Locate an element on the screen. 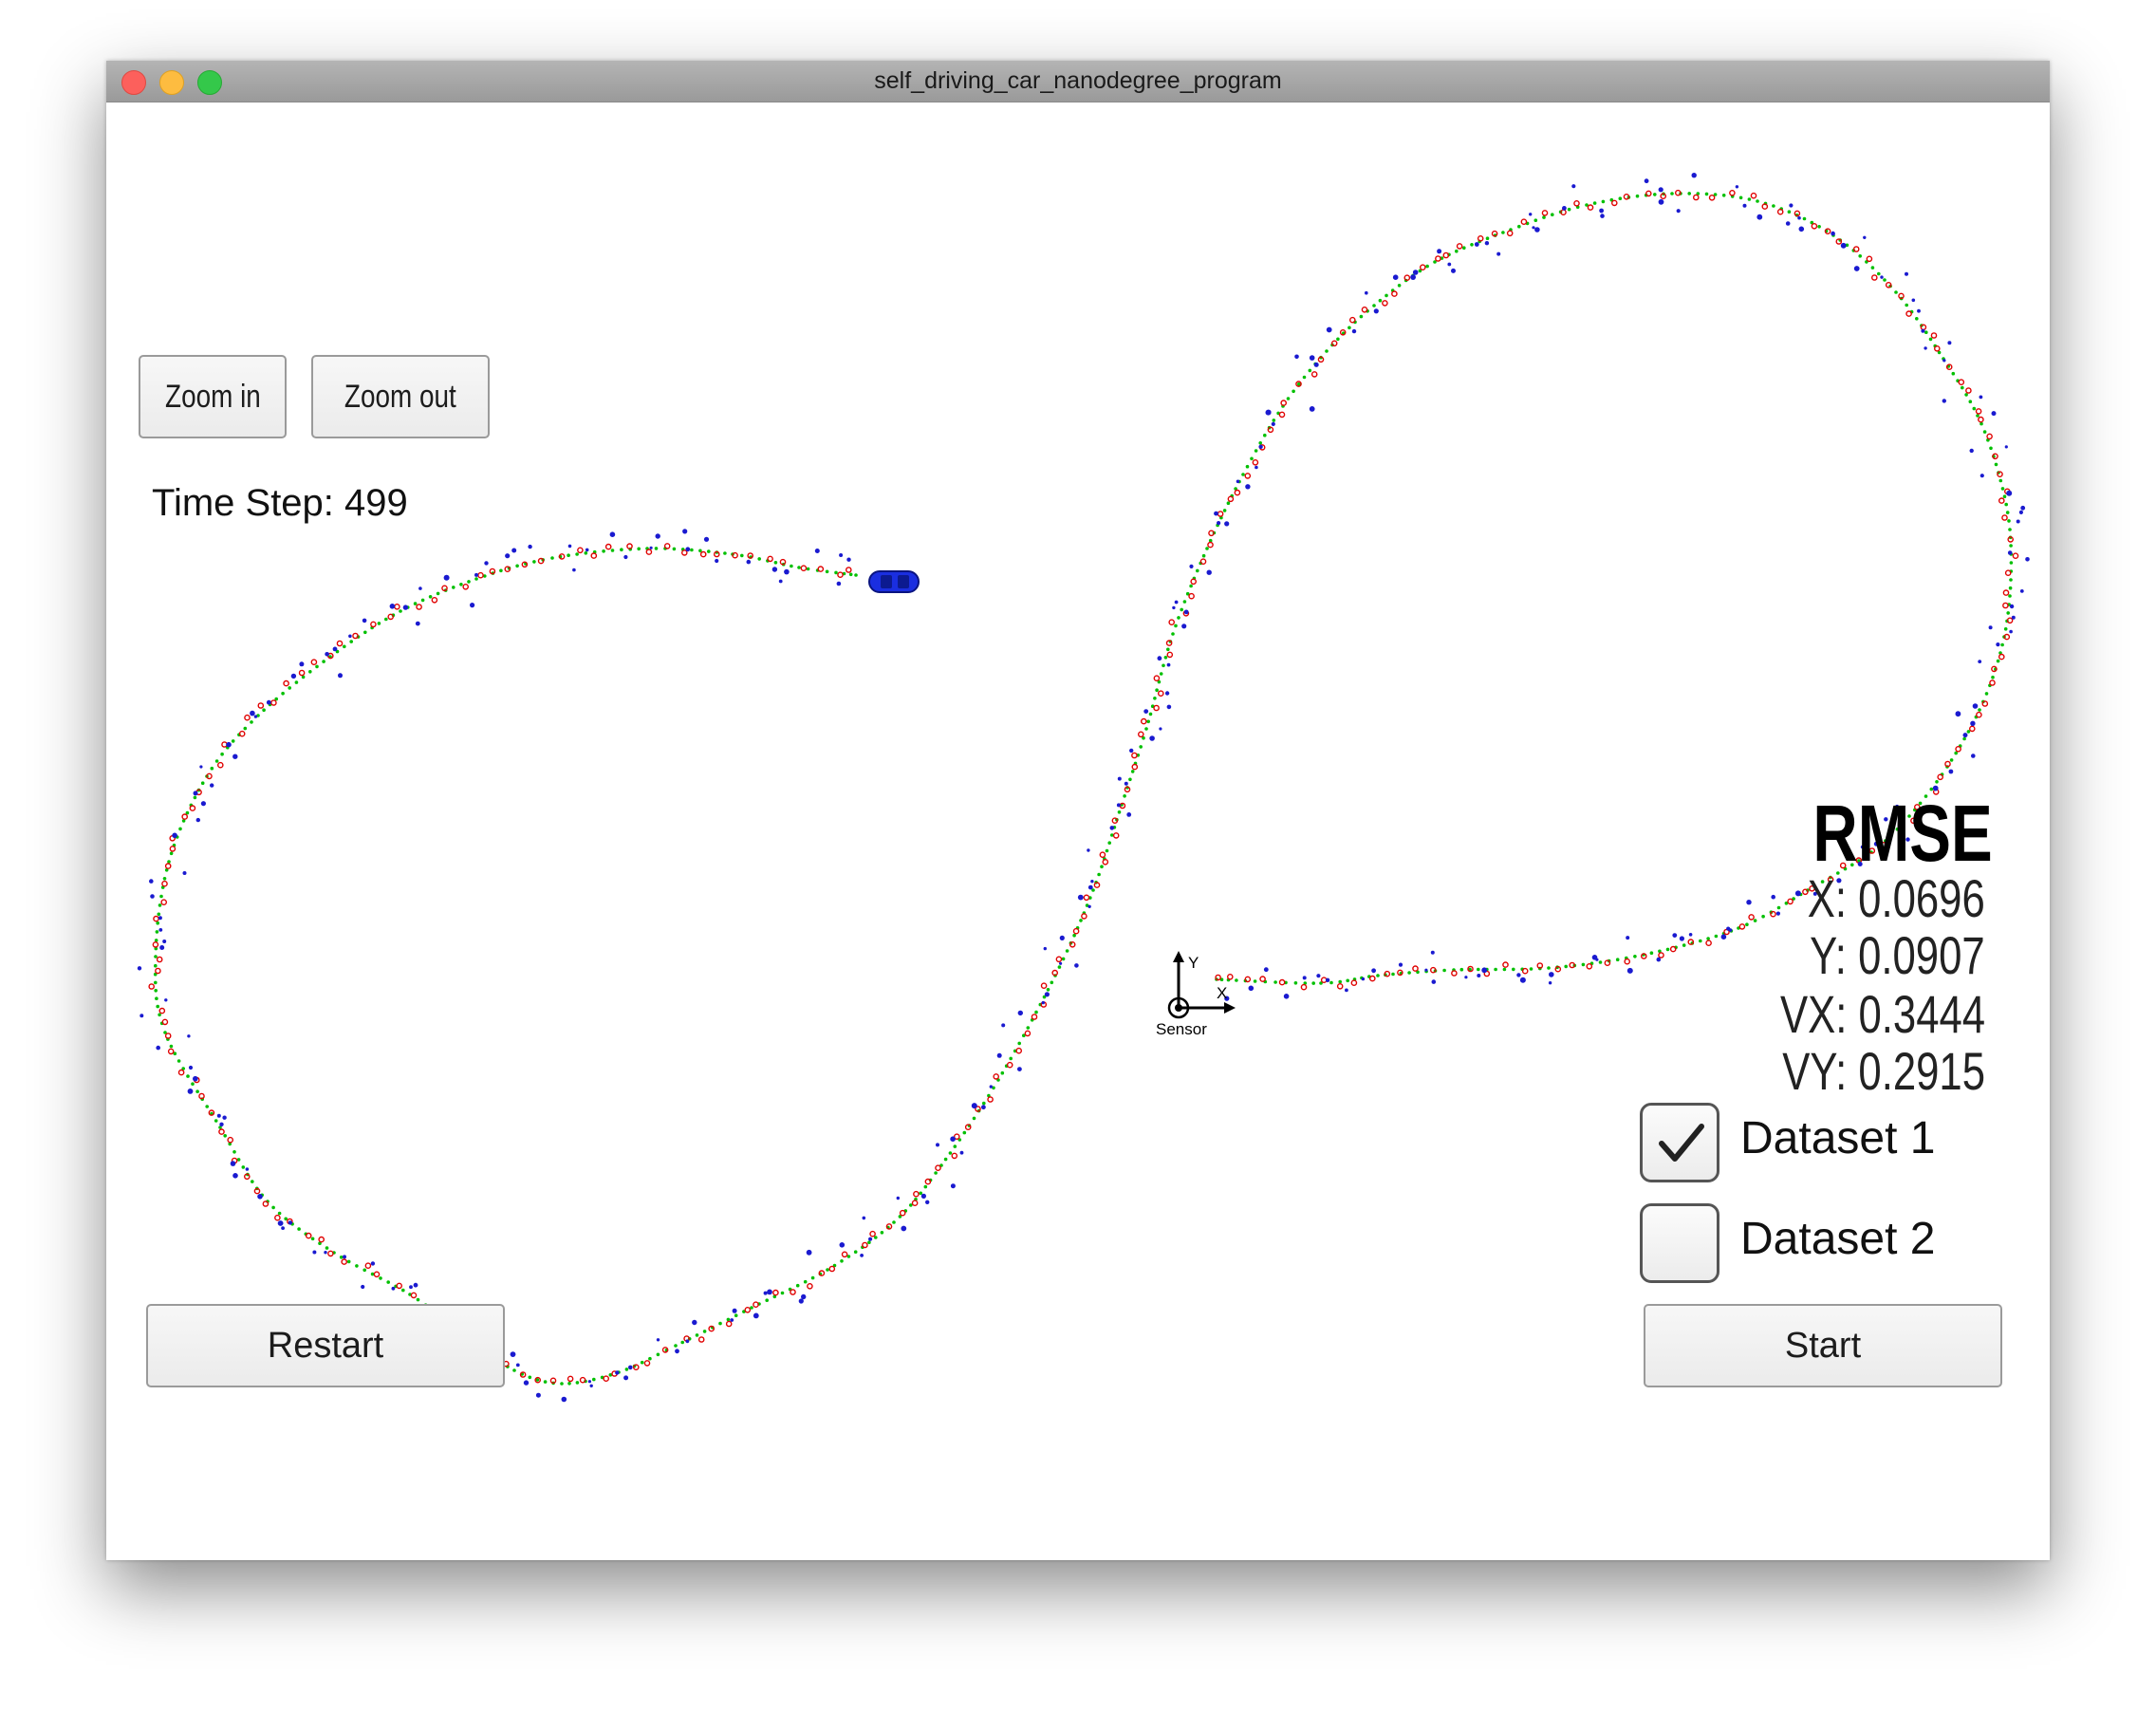  maximize-window-button is located at coordinates (209, 83).